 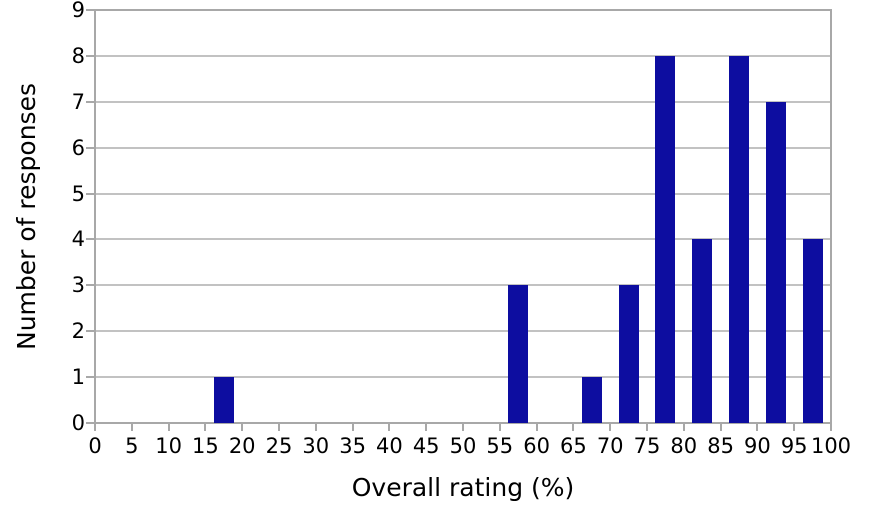 What do you see at coordinates (279, 446) in the screenshot?
I see `x-tick-label-25: 25` at bounding box center [279, 446].